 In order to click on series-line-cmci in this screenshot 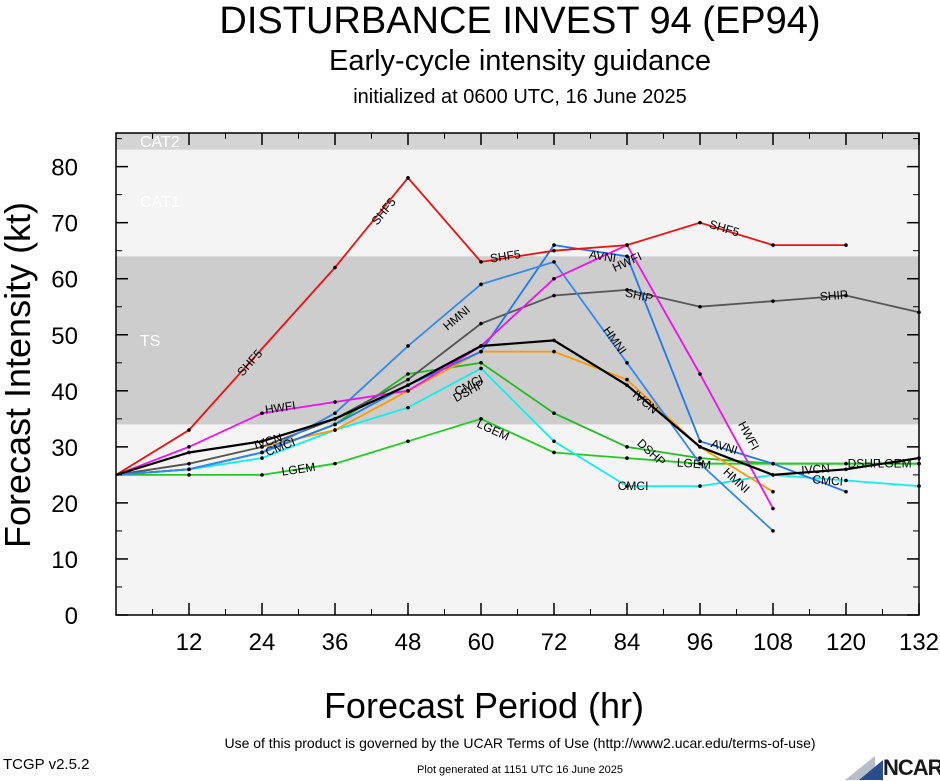, I will do `click(517, 427)`.